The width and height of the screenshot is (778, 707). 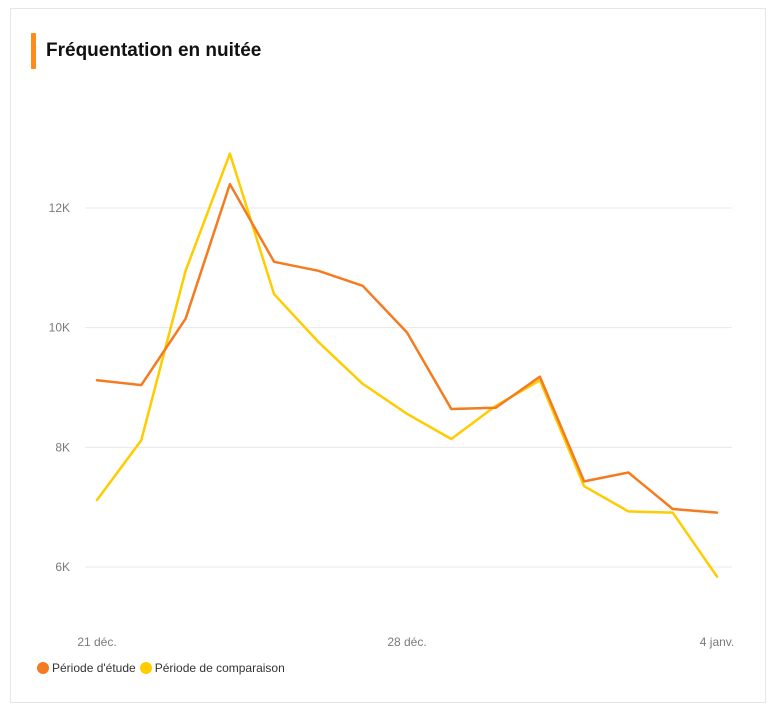 I want to click on legend-label-study: Période d'étude, so click(x=94, y=668).